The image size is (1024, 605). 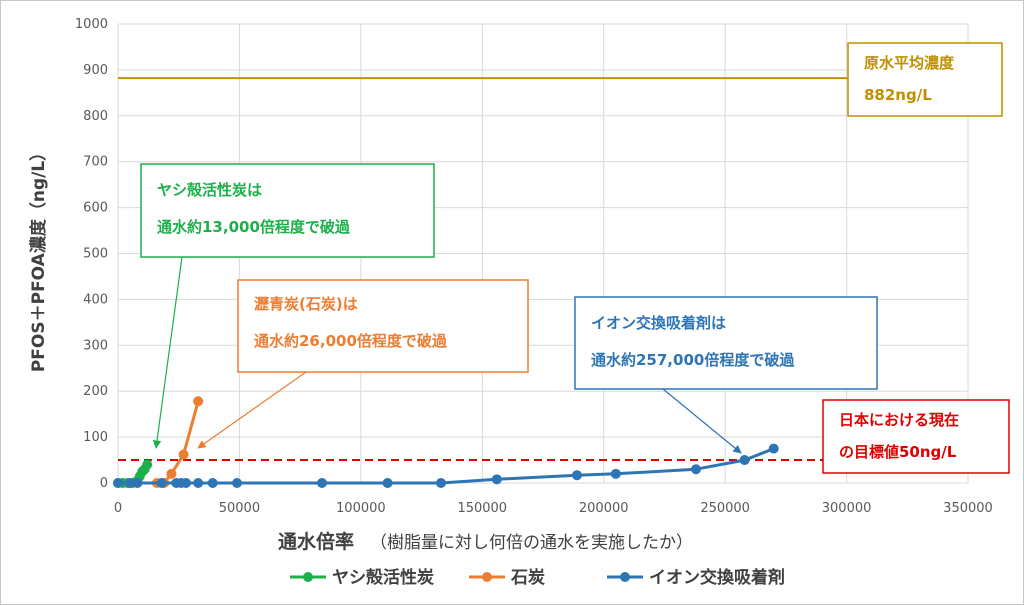 I want to click on y-tick-label: 200, so click(x=95, y=391).